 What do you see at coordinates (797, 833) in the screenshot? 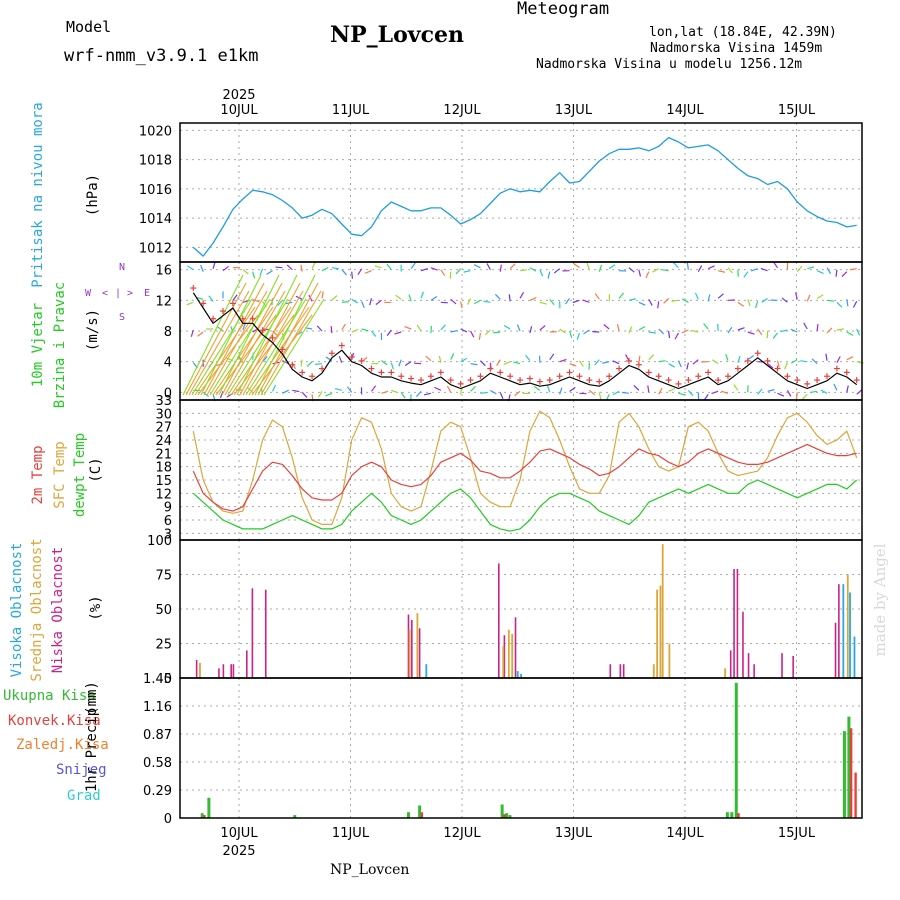
I see `day-label-bottom: 15JUL` at bounding box center [797, 833].